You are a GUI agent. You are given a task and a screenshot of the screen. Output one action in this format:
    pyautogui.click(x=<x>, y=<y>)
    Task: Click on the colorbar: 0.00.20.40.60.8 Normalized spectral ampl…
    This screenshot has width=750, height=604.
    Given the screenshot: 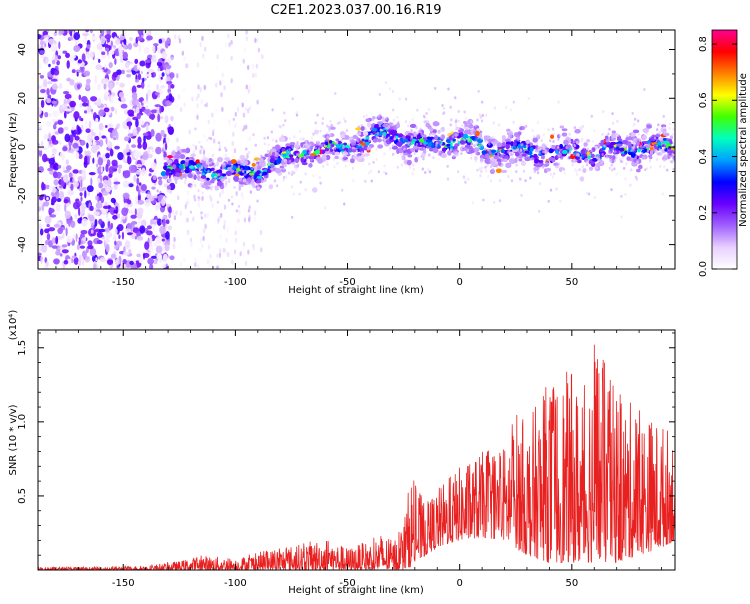 What is the action you would take?
    pyautogui.click(x=723, y=153)
    